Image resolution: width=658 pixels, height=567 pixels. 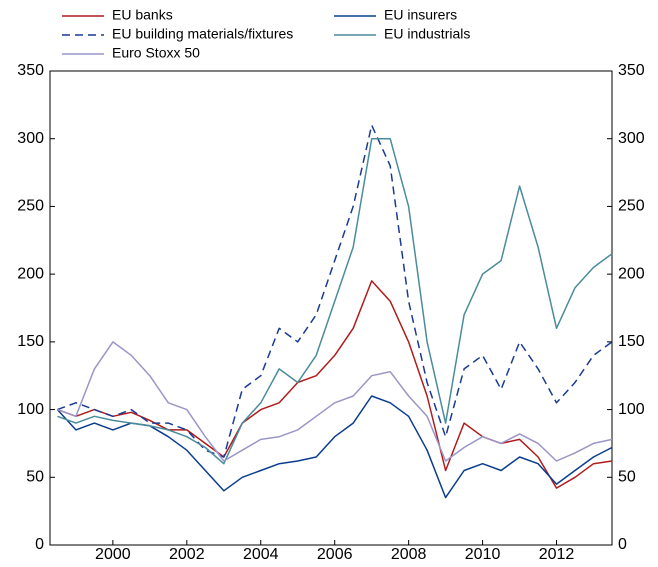 I want to click on y2-tick-label: 100, so click(x=631, y=409).